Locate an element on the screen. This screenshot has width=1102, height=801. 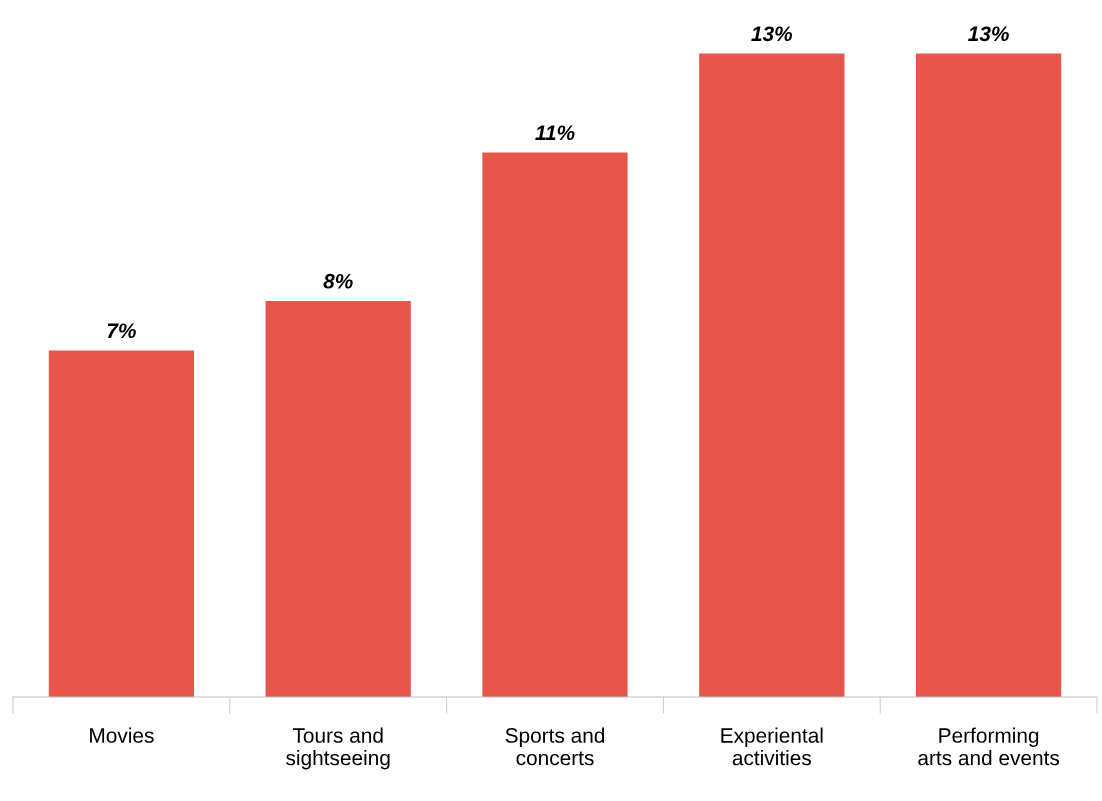
x-tick-label: Sports and concerts is located at coordinates (555, 746).